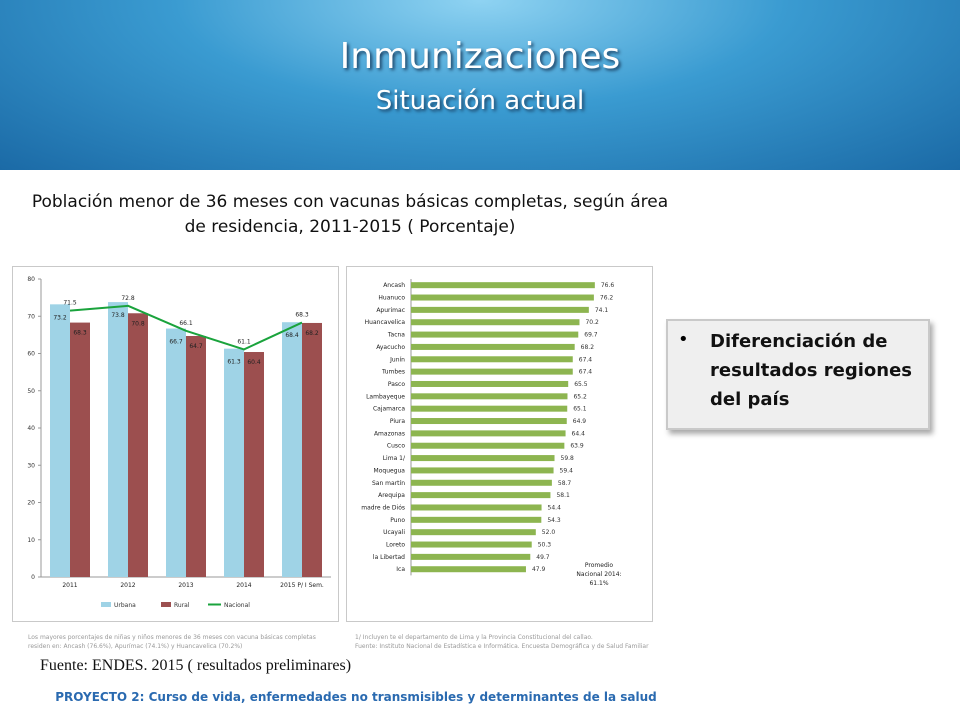 Image resolution: width=960 pixels, height=720 pixels. I want to click on category-label: Apurimac, so click(390, 310).